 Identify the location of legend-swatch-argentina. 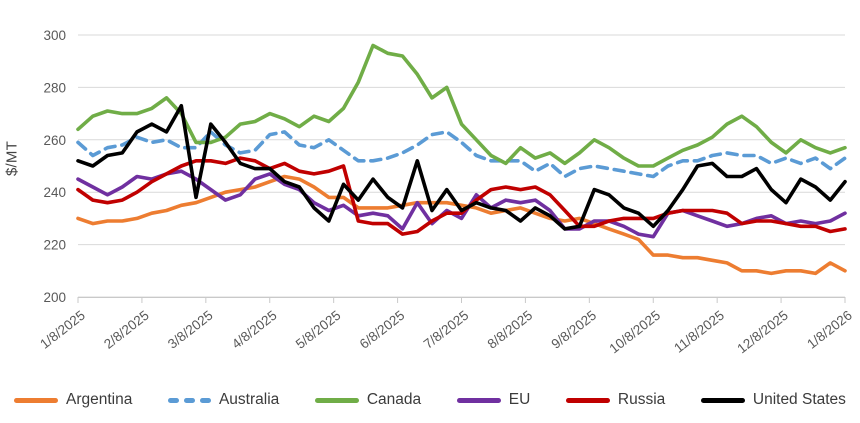
(36, 400).